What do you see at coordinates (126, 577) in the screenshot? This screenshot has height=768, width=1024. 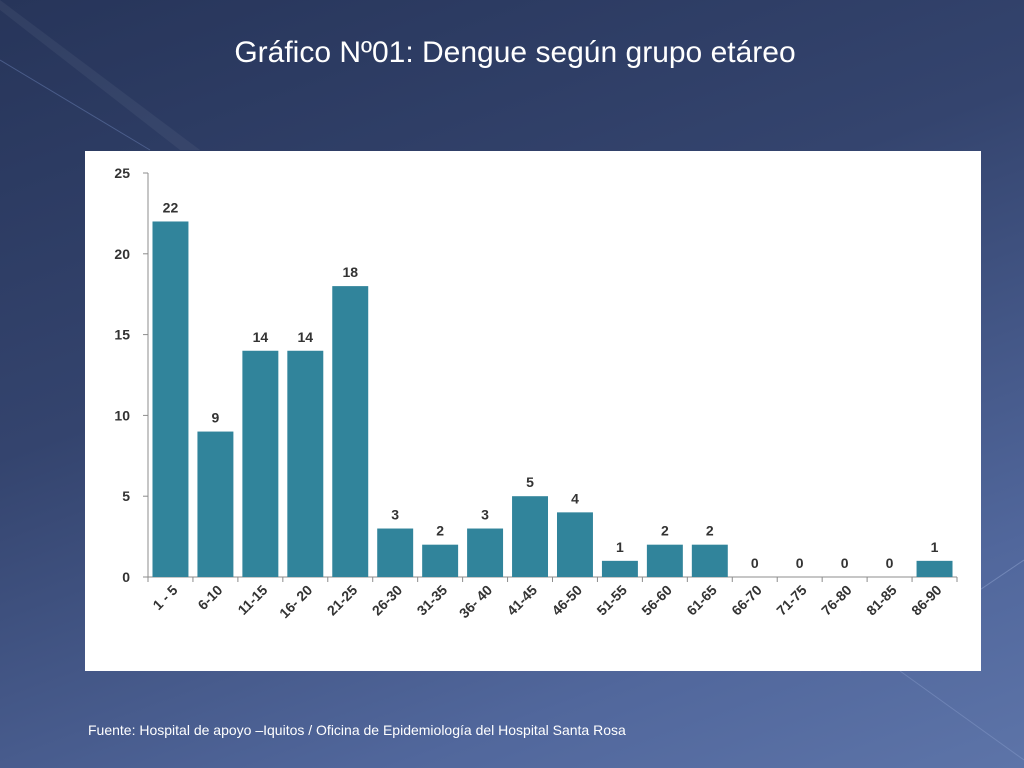 I see `y-tick-label: 0` at bounding box center [126, 577].